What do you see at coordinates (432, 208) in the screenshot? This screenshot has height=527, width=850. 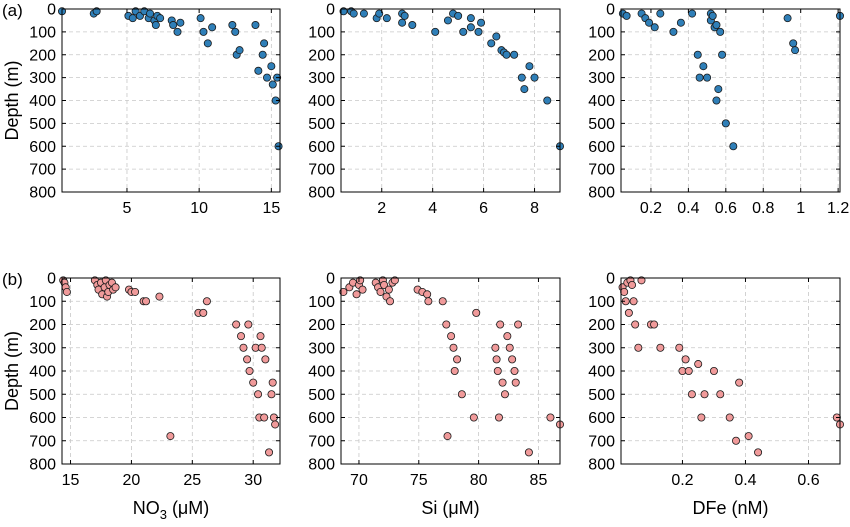 I see `x-tick-label: 4` at bounding box center [432, 208].